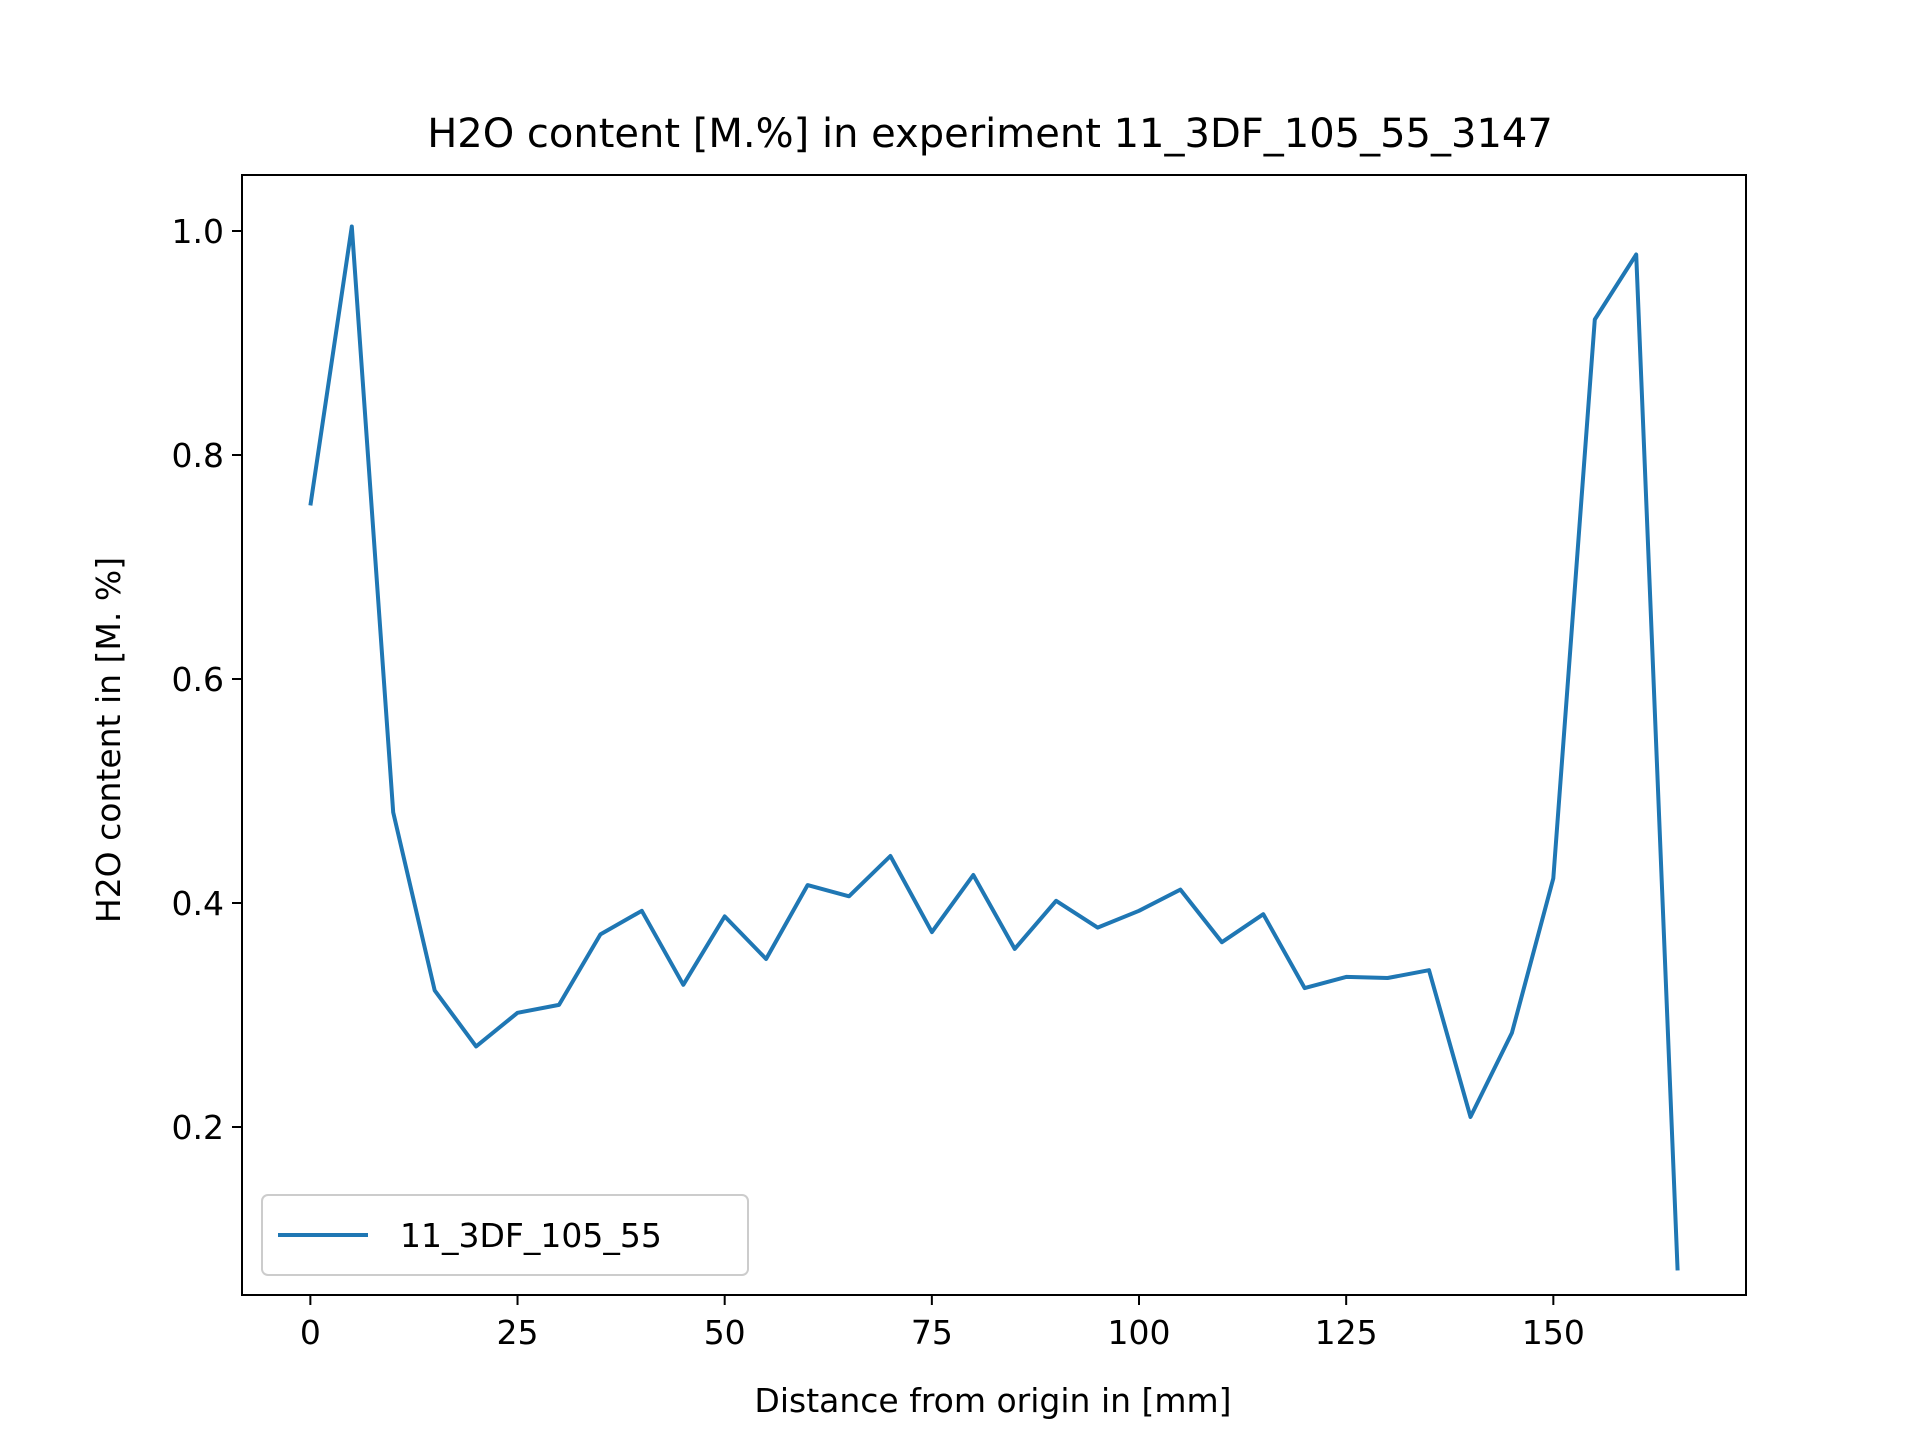 The width and height of the screenshot is (1920, 1440). I want to click on y-tick-label: 0.8, so click(198, 455).